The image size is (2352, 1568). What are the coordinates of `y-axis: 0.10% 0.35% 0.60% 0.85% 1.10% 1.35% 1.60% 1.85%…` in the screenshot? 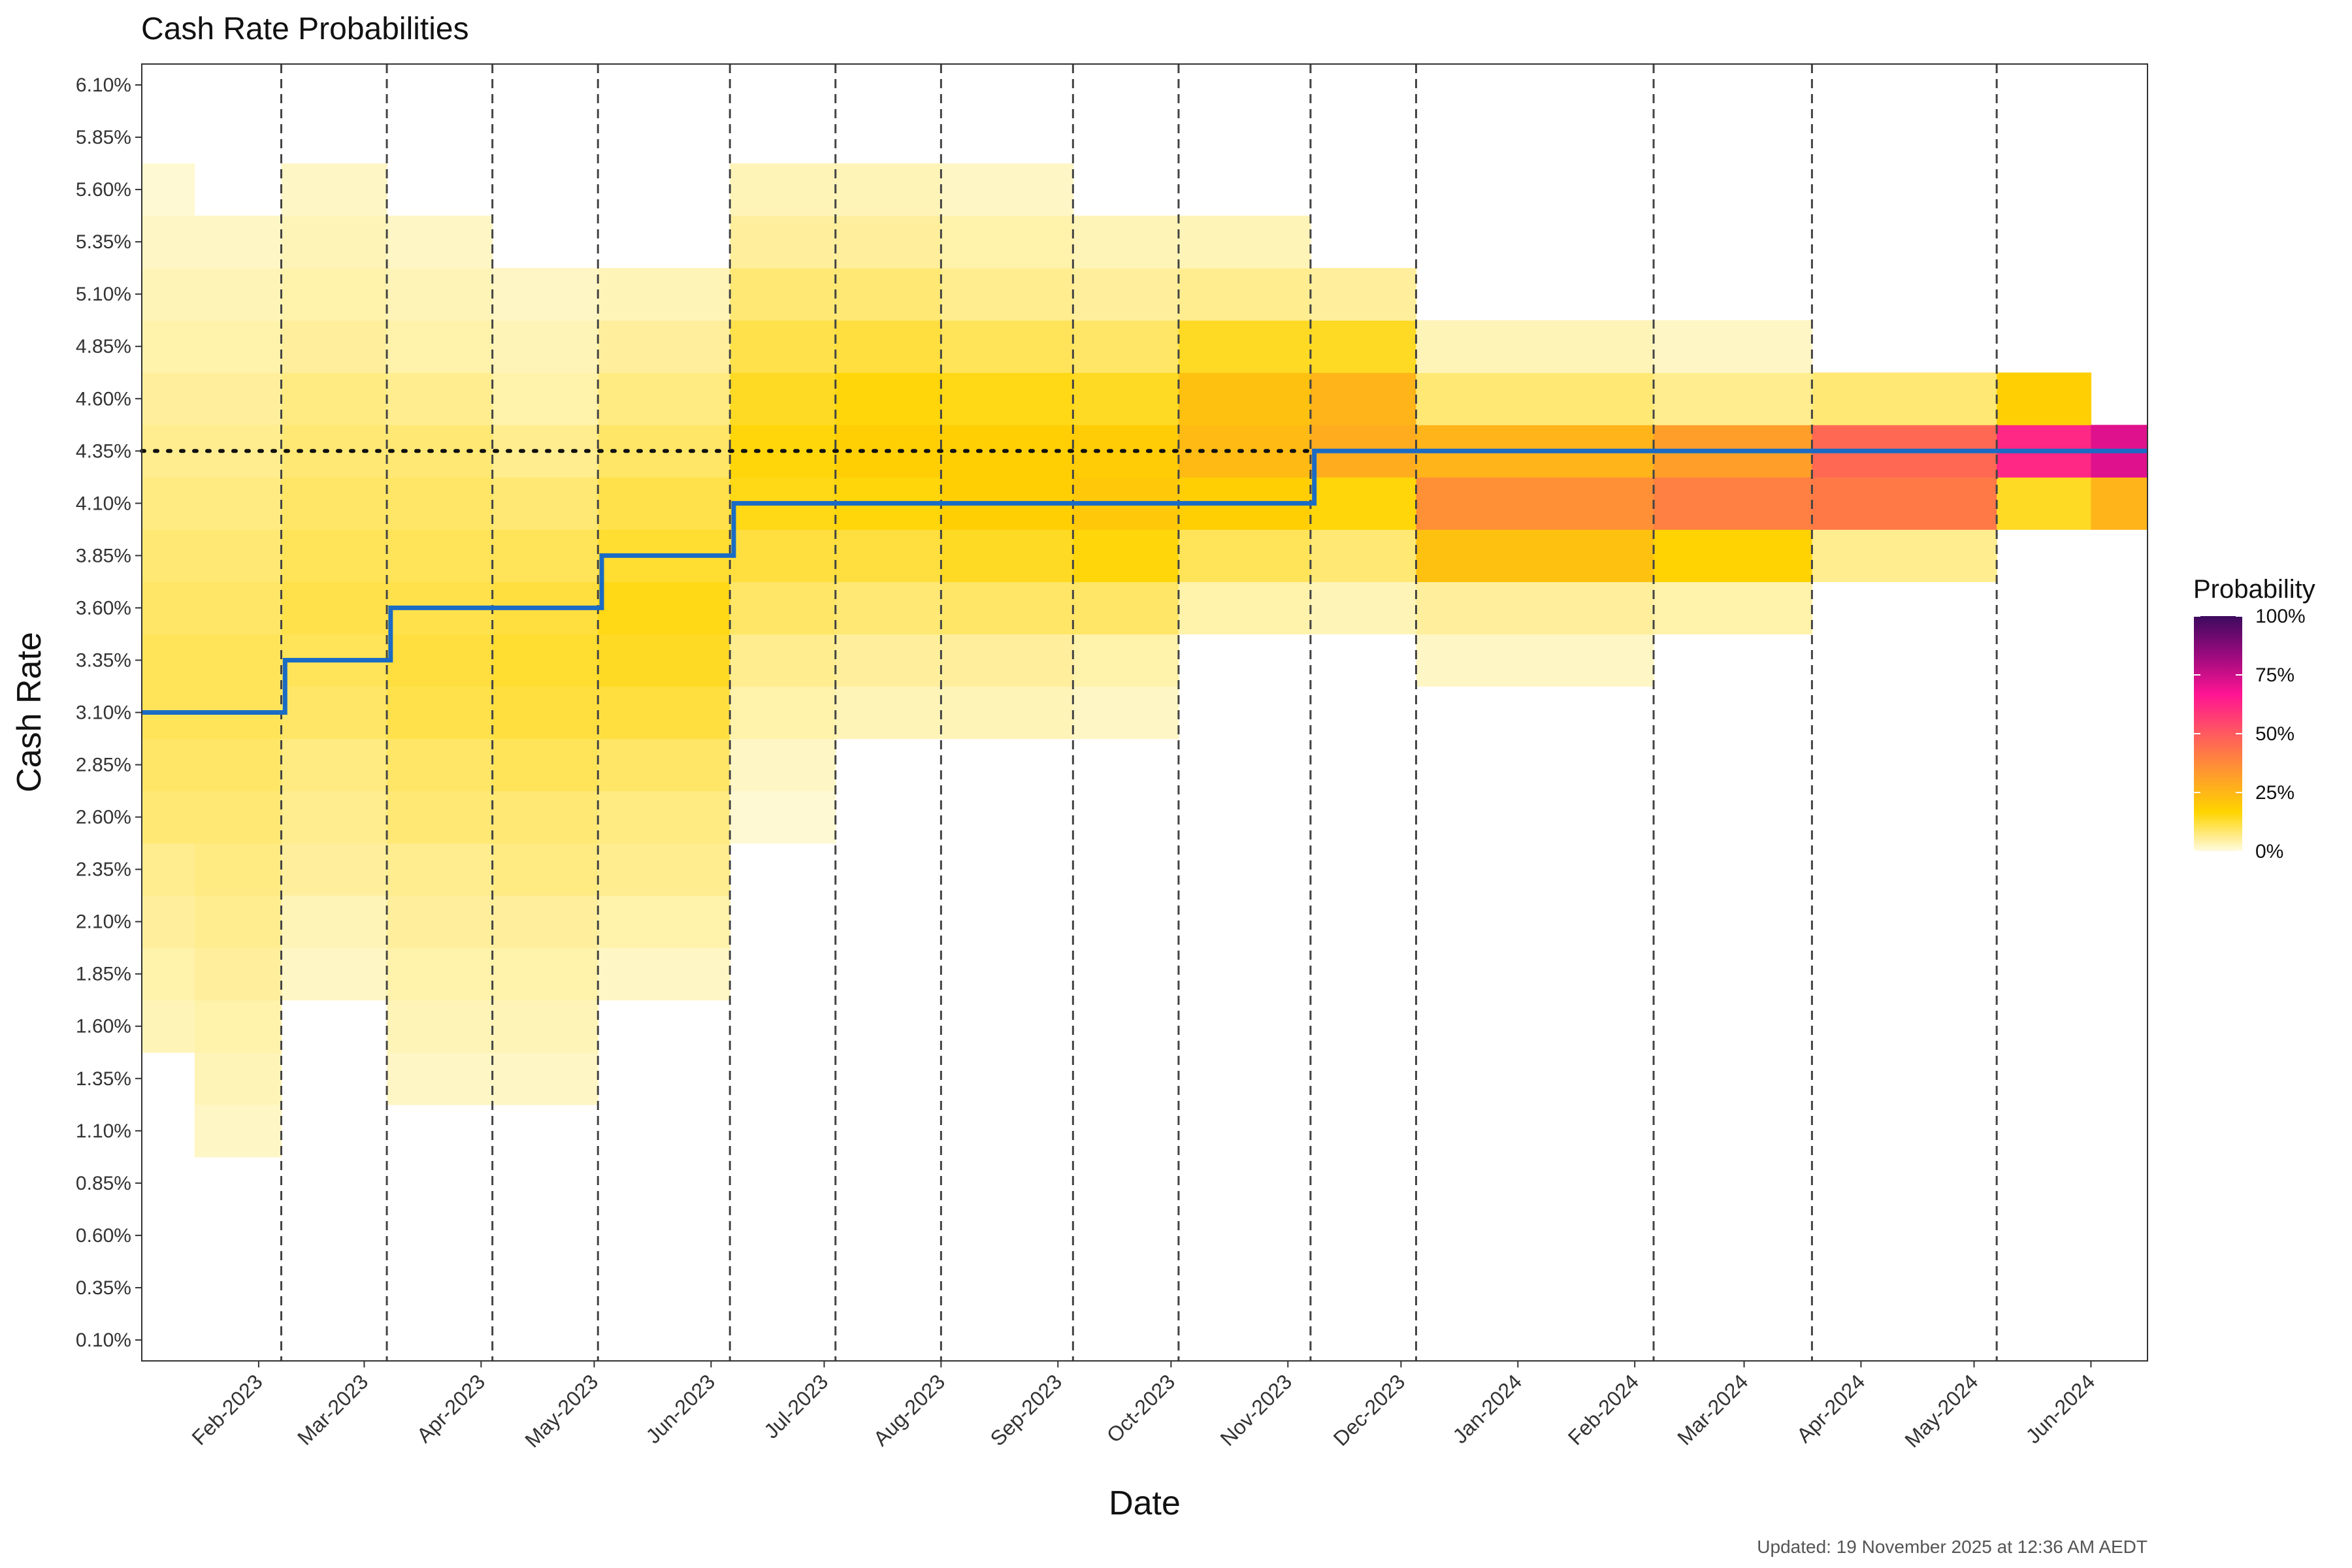 It's located at (109, 712).